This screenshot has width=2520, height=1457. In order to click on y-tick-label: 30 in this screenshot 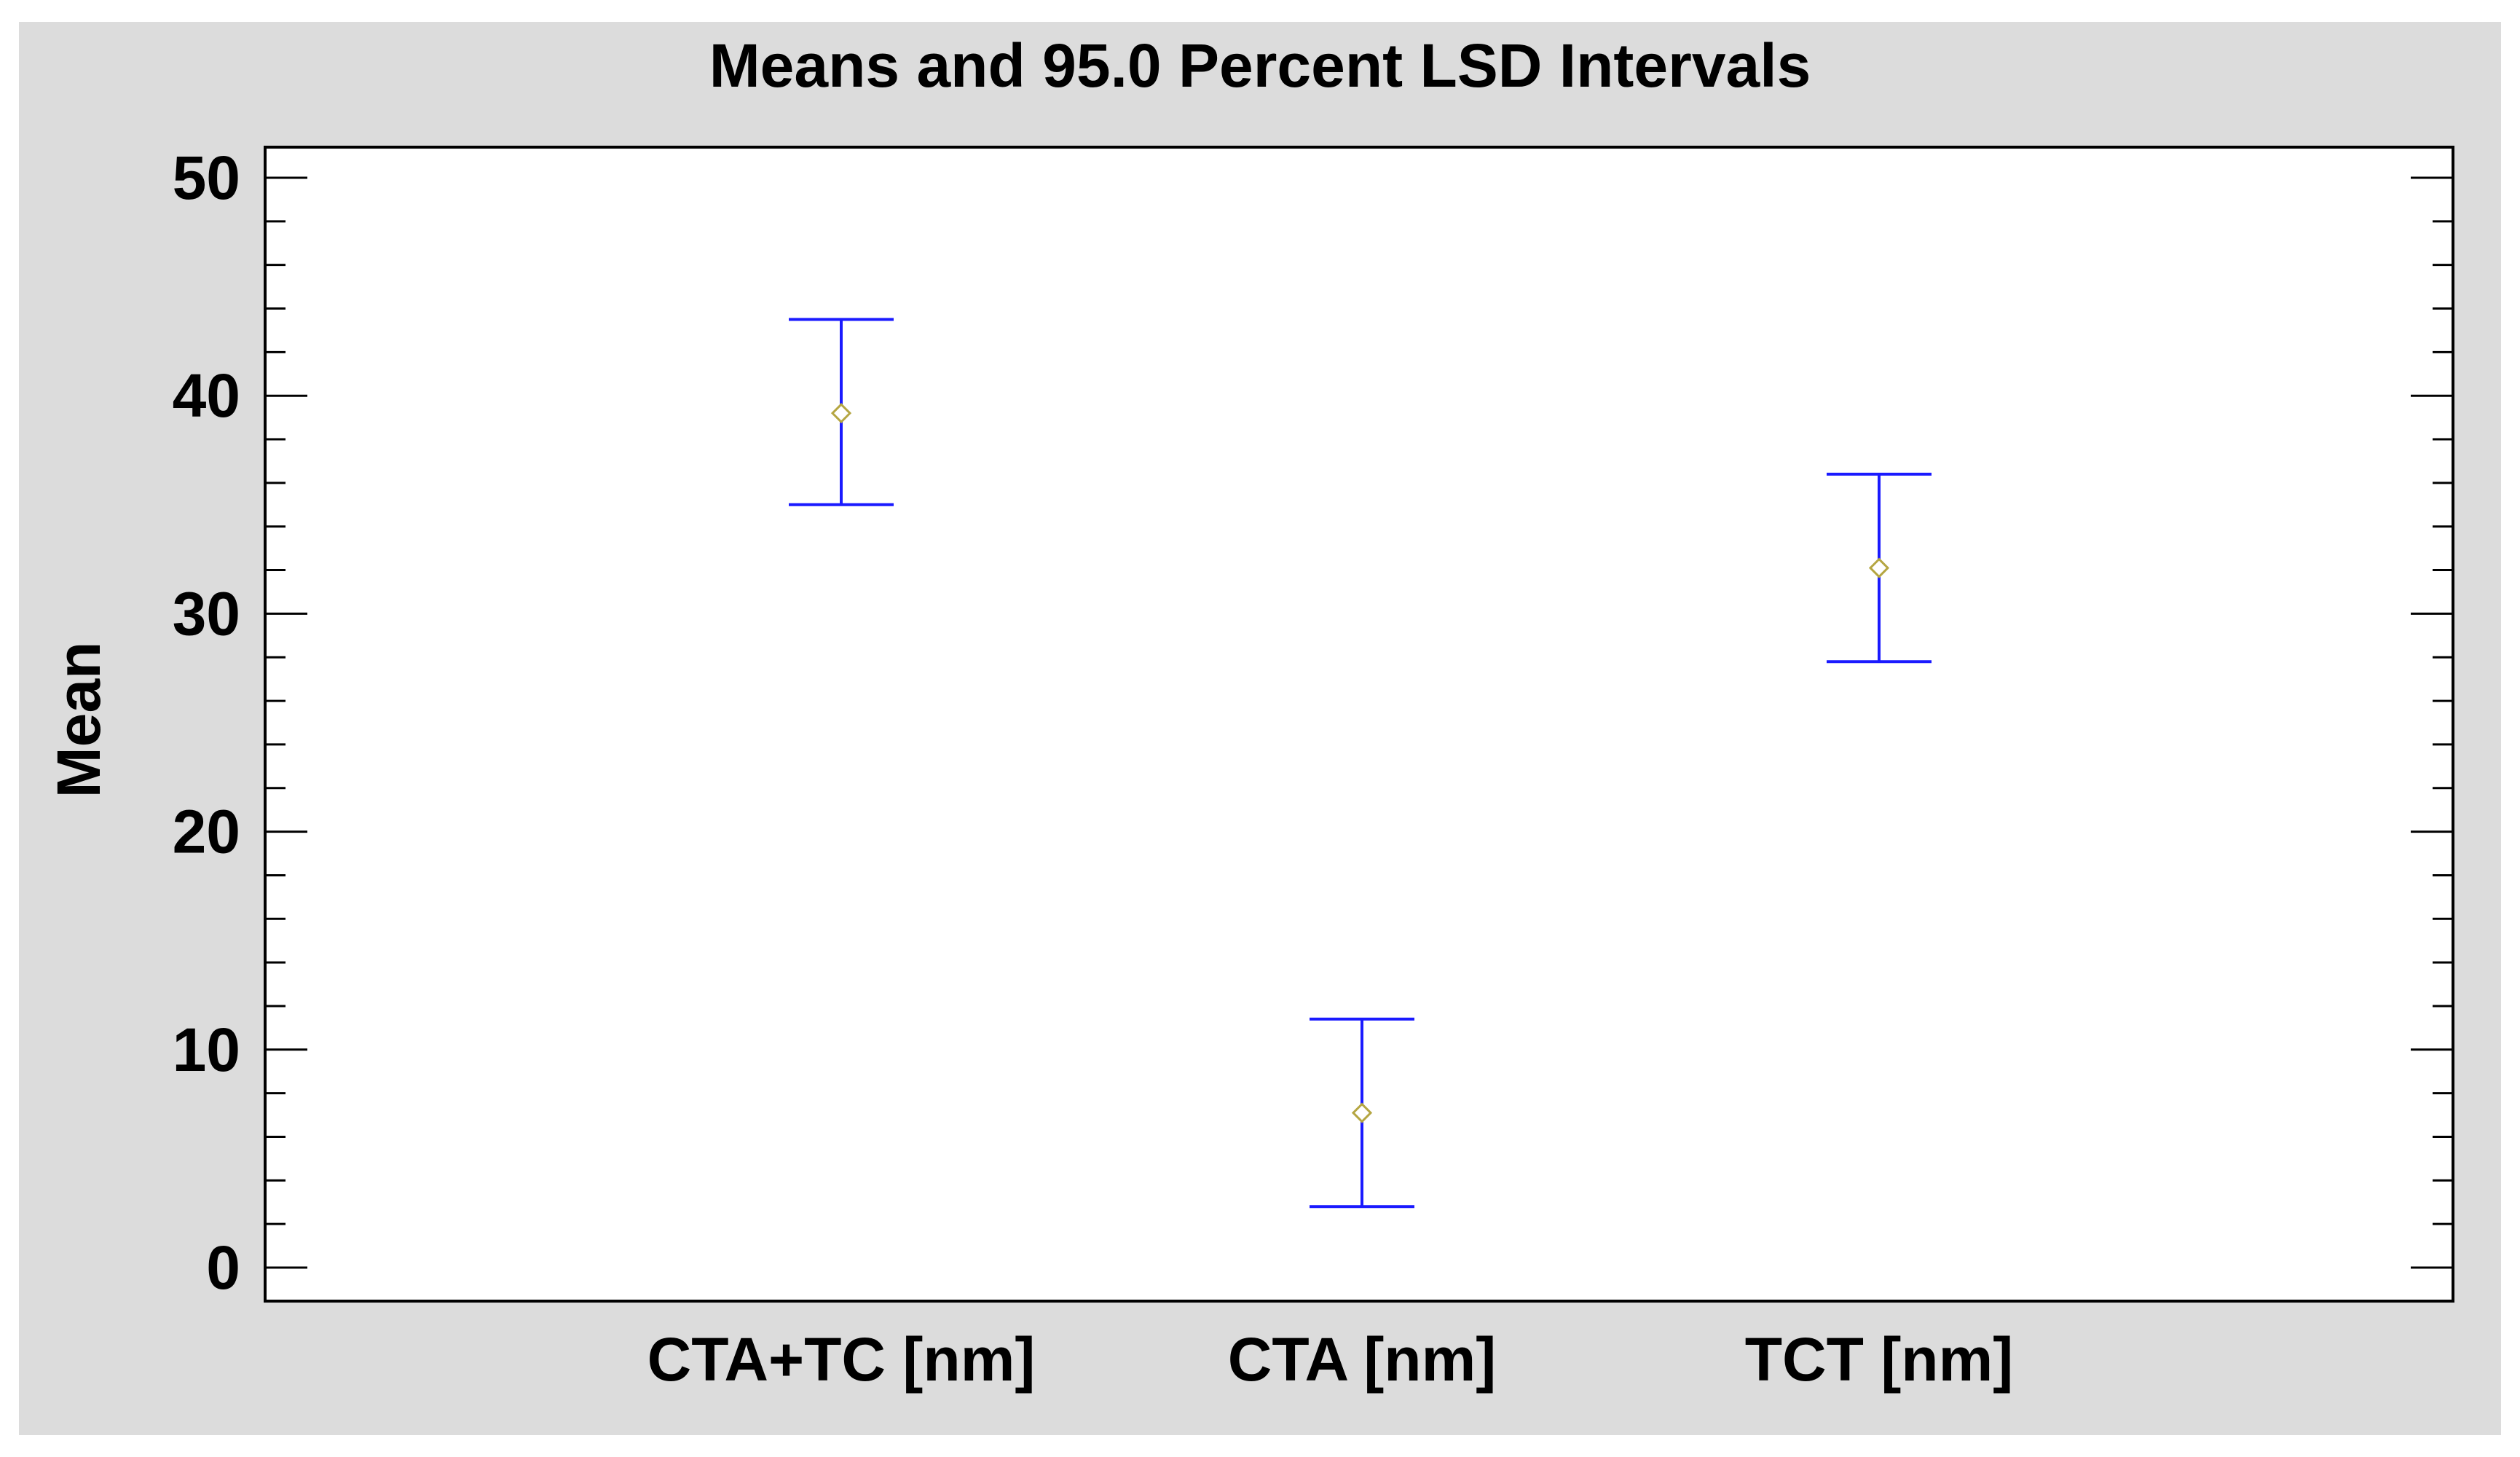, I will do `click(206, 614)`.